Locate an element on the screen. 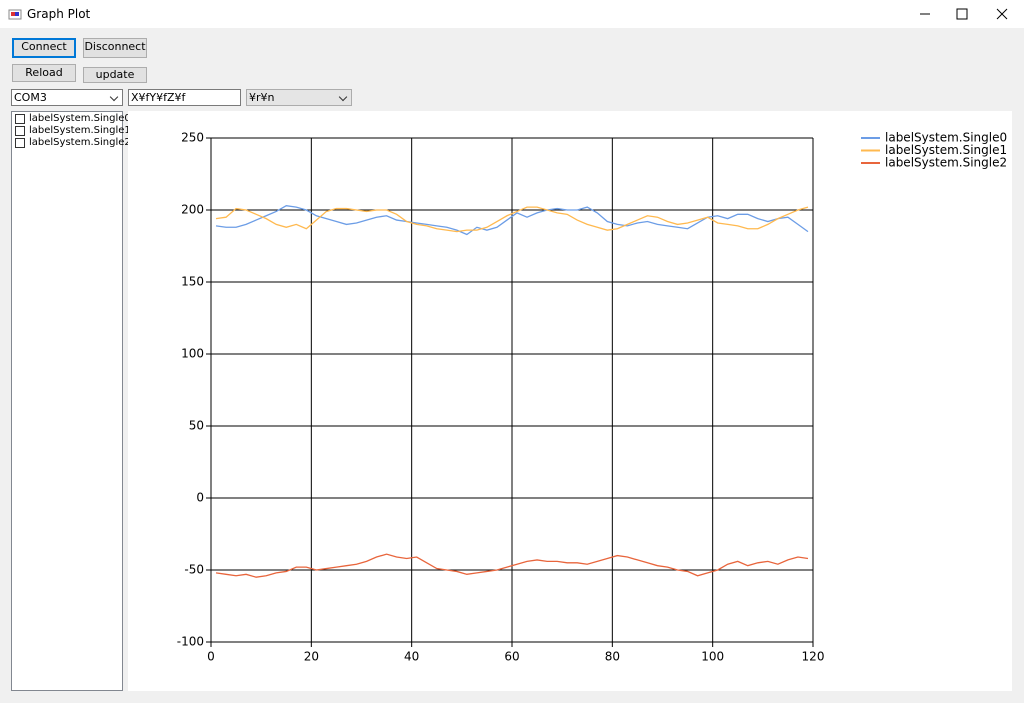  disconnect-button: Disconnect is located at coordinates (115, 48).